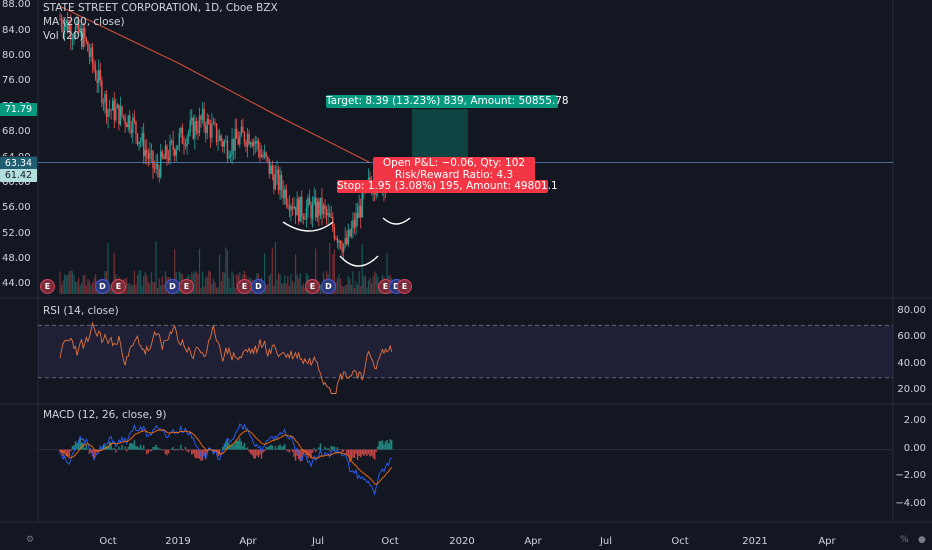  Describe the element at coordinates (680, 541) in the screenshot. I see `time-axis-label: Oct` at that location.